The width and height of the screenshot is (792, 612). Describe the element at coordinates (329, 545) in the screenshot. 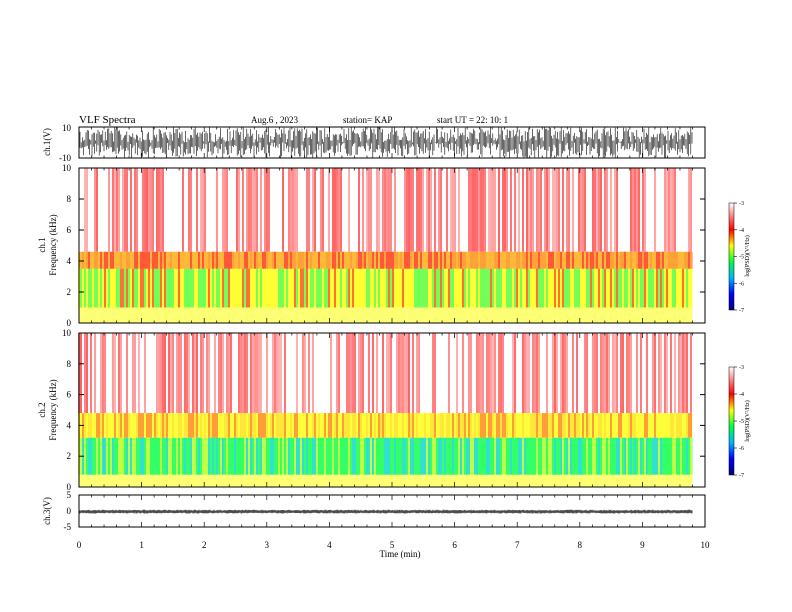

I see `time-tick-label: 4` at that location.